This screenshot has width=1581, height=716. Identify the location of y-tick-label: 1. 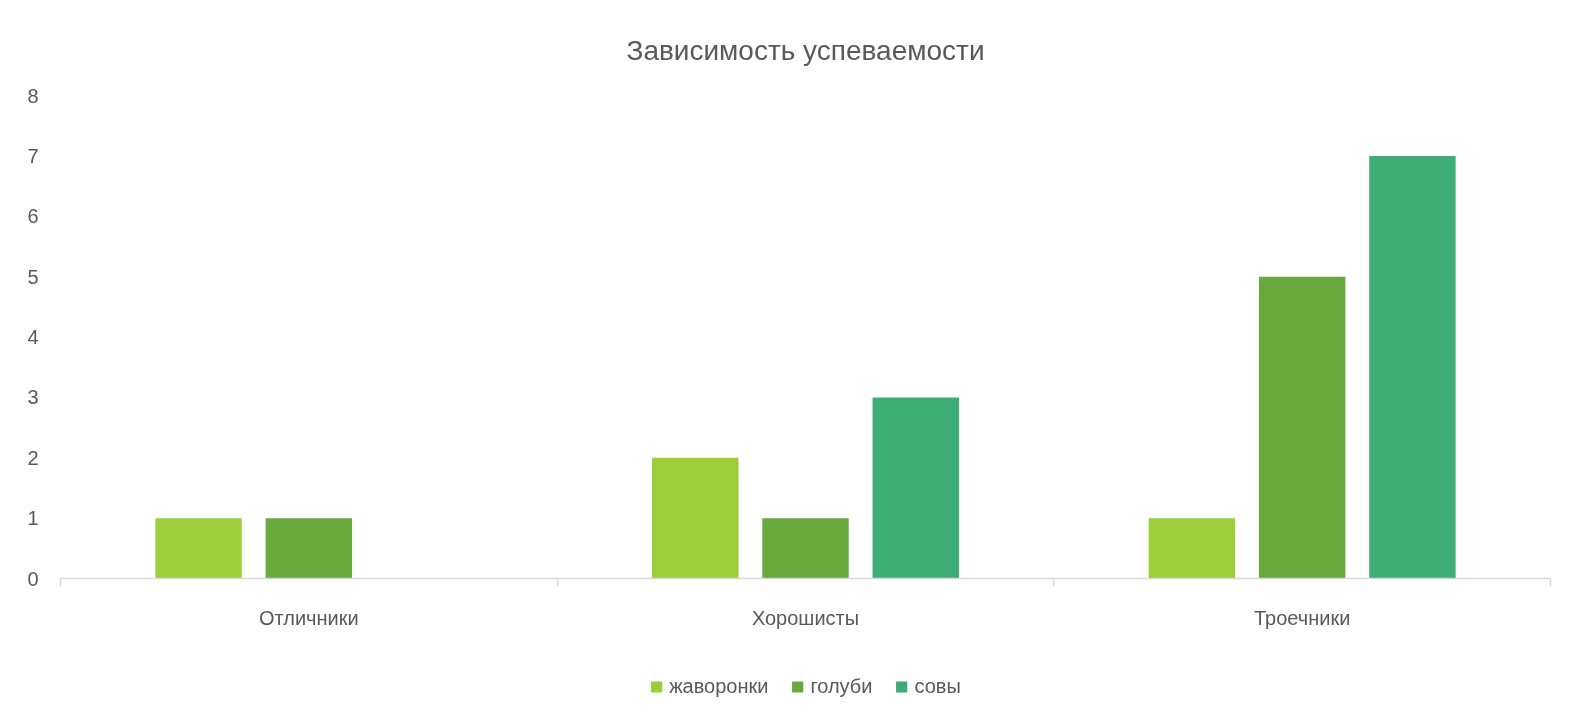
(33, 518).